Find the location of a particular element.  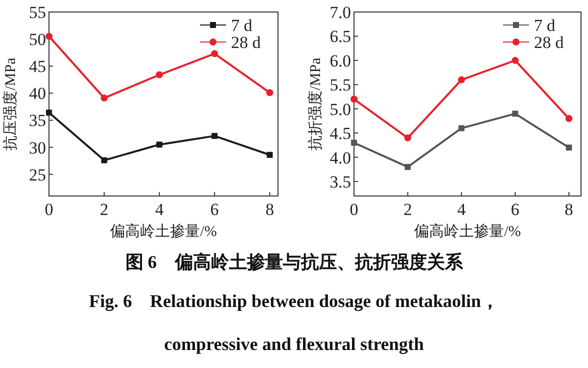

text: compressive and flexural strength is located at coordinates (294, 344).